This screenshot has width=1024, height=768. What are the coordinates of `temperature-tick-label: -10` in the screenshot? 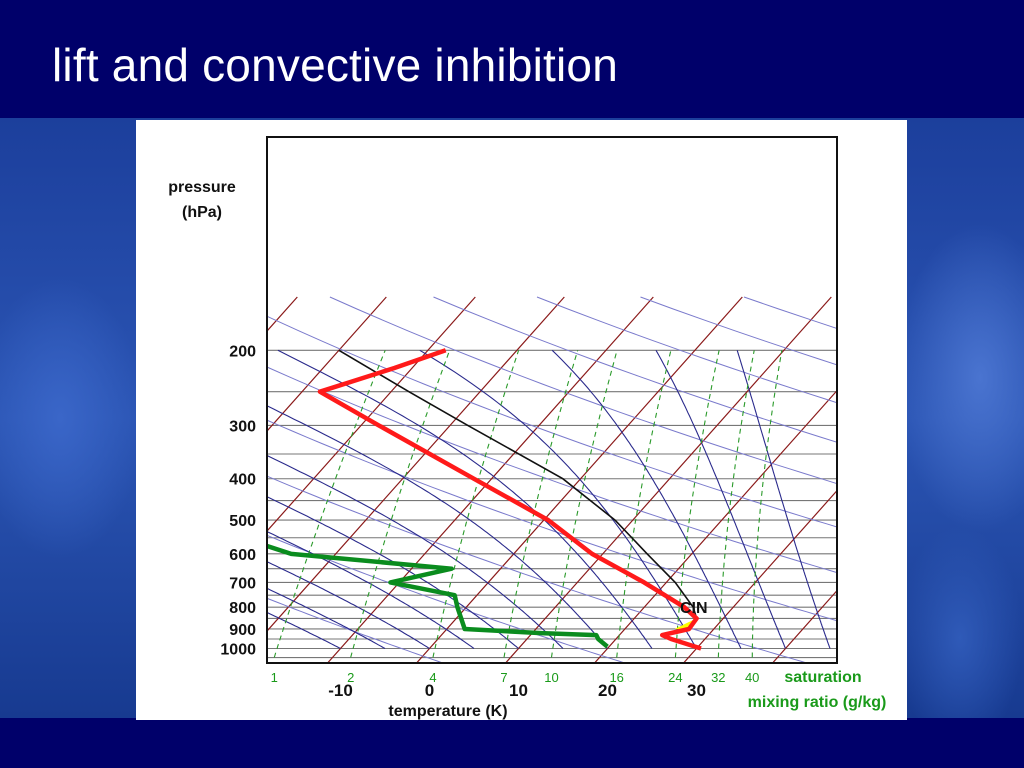 It's located at (340, 690).